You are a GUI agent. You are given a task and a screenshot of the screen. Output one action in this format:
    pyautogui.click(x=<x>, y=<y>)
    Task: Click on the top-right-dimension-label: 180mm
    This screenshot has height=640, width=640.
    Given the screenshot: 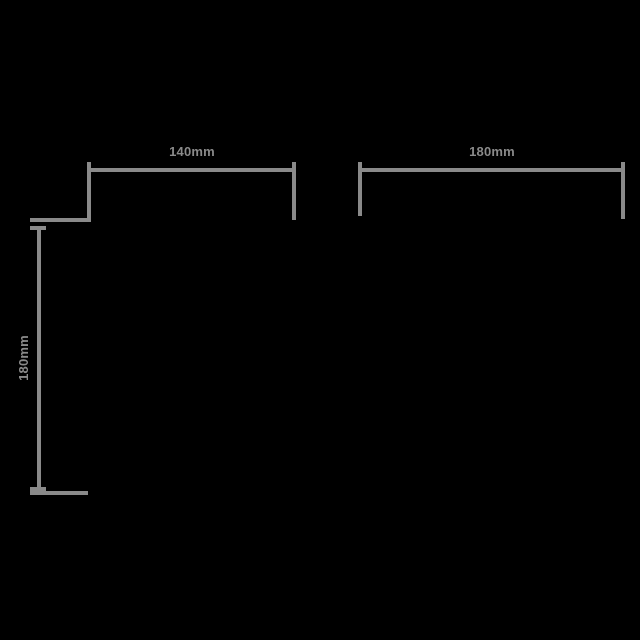 What is the action you would take?
    pyautogui.click(x=492, y=151)
    